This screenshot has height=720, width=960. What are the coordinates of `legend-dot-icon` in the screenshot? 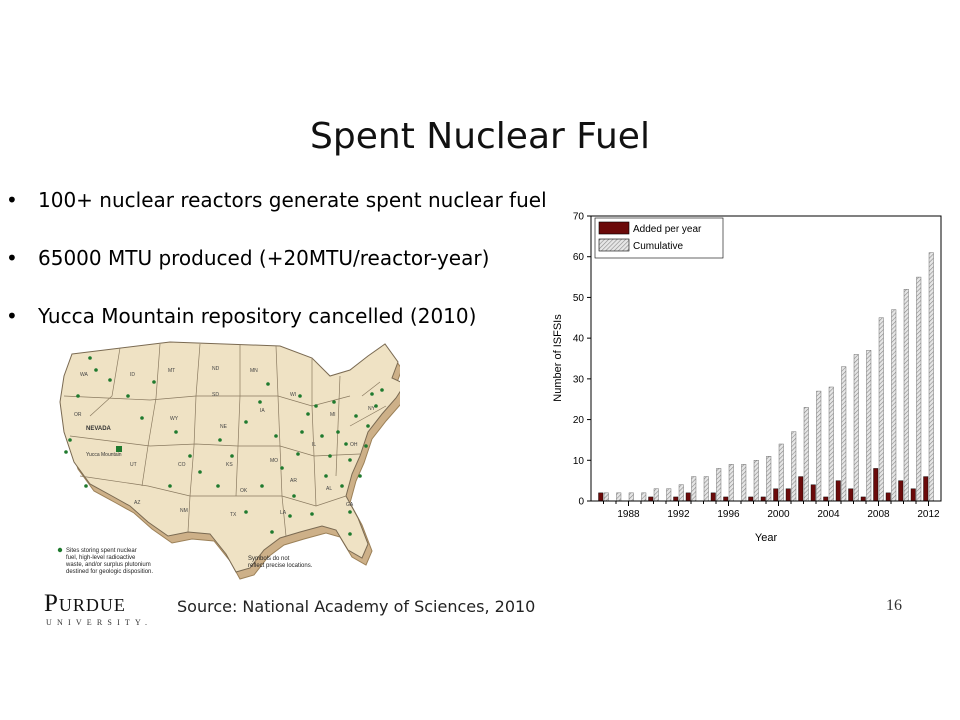 It's located at (60, 550).